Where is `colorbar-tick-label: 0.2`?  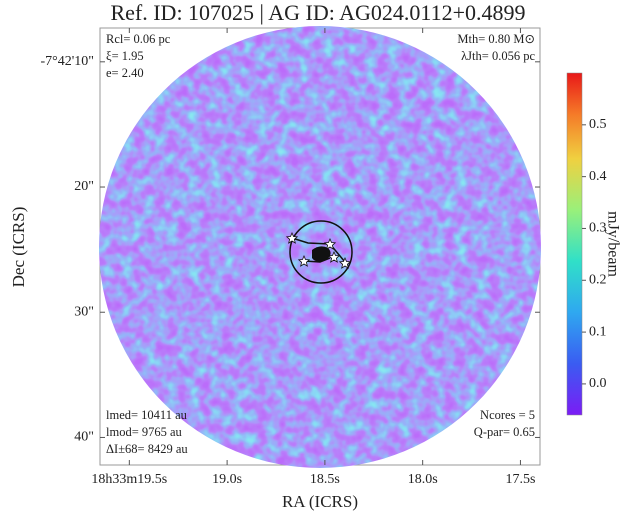
colorbar-tick-label: 0.2 is located at coordinates (598, 279).